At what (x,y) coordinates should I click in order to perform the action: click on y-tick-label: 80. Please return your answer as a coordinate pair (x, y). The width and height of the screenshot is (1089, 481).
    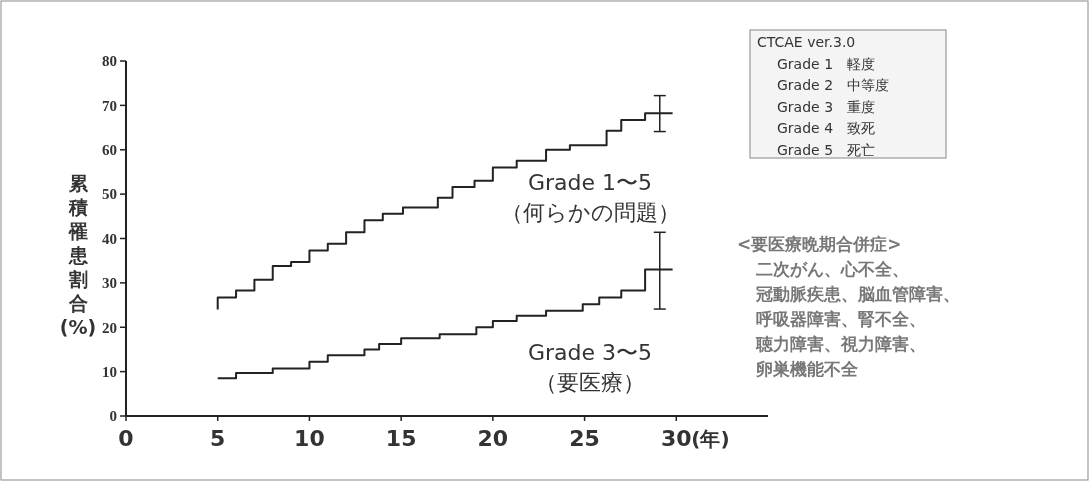
    Looking at the image, I should click on (109, 61).